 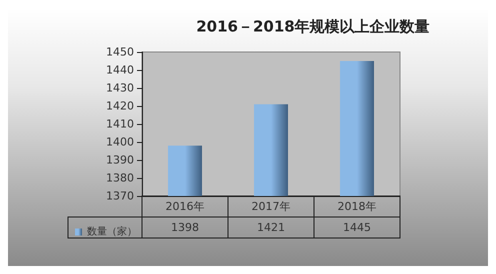 What do you see at coordinates (357, 206) in the screenshot?
I see `x-tick-label: 2018年` at bounding box center [357, 206].